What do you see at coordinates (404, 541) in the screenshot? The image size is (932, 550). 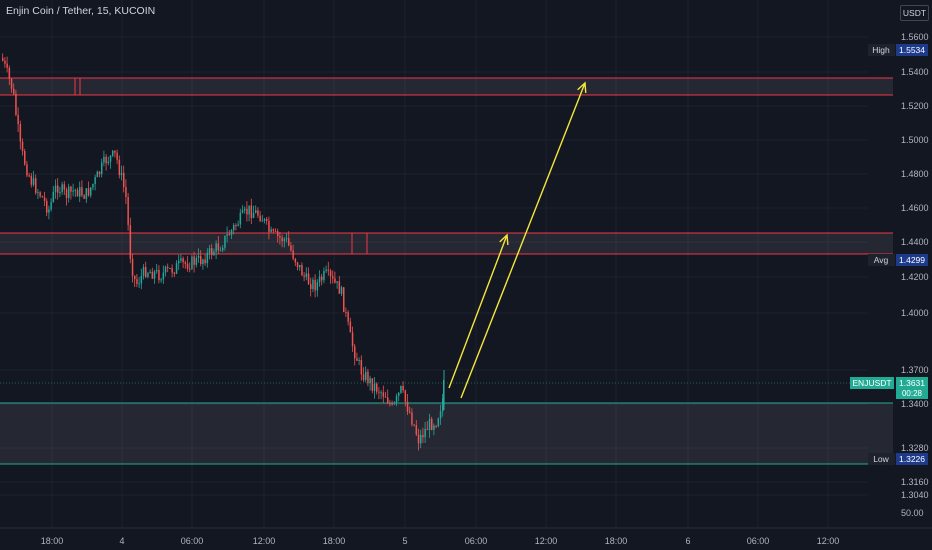 I see `x-tick-label: 5` at bounding box center [404, 541].